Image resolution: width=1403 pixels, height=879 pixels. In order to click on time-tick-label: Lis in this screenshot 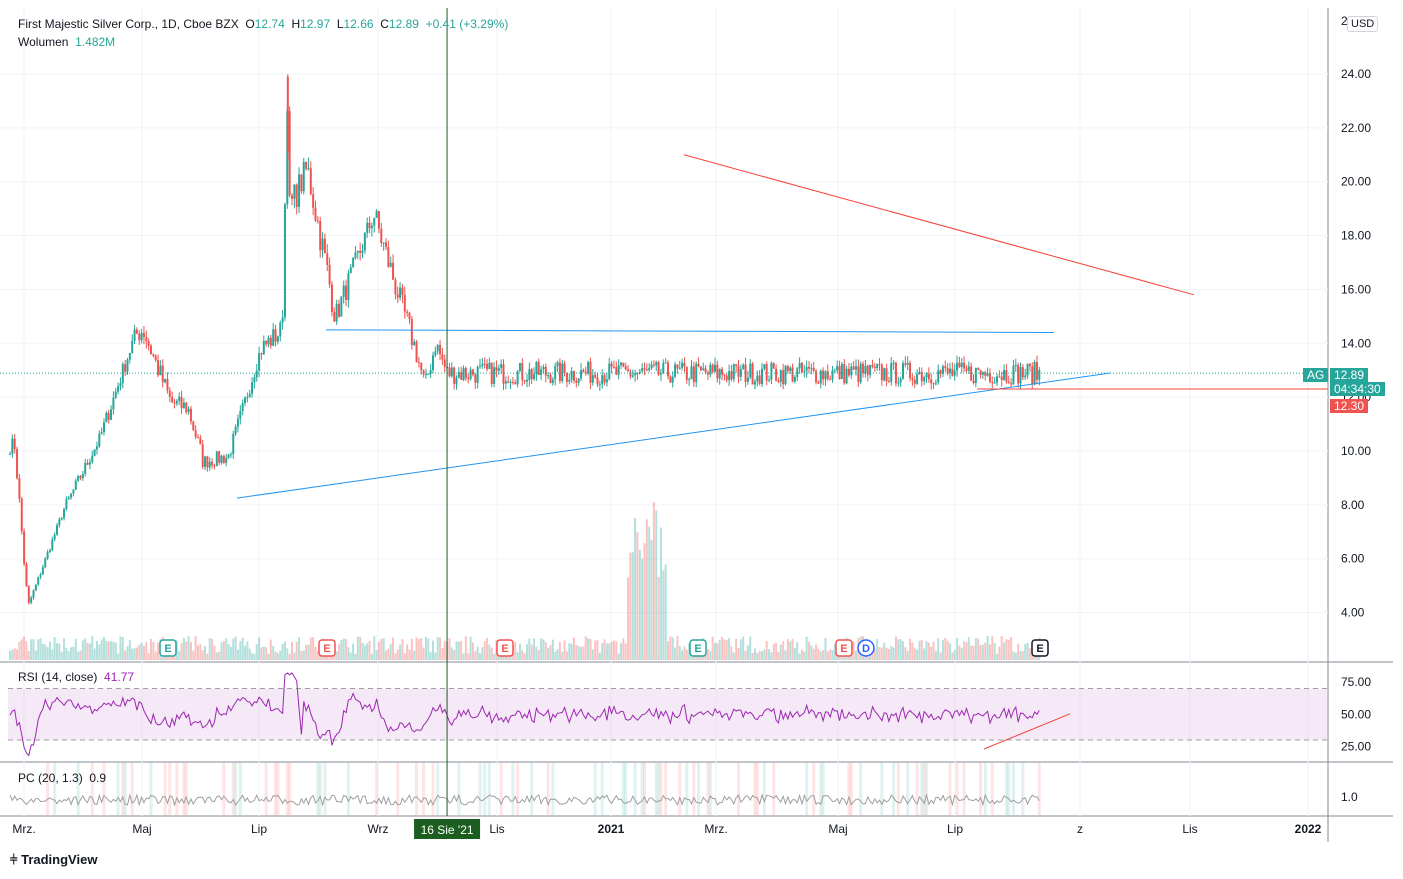, I will do `click(496, 829)`.